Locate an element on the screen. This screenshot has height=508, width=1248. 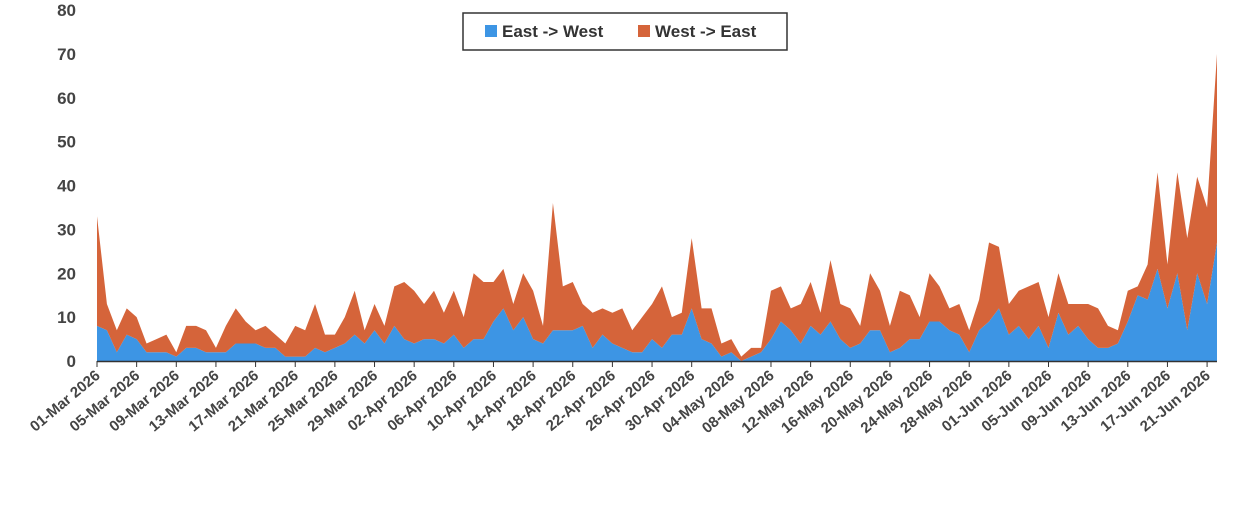
y-tick-label: 80 is located at coordinates (66, 10).